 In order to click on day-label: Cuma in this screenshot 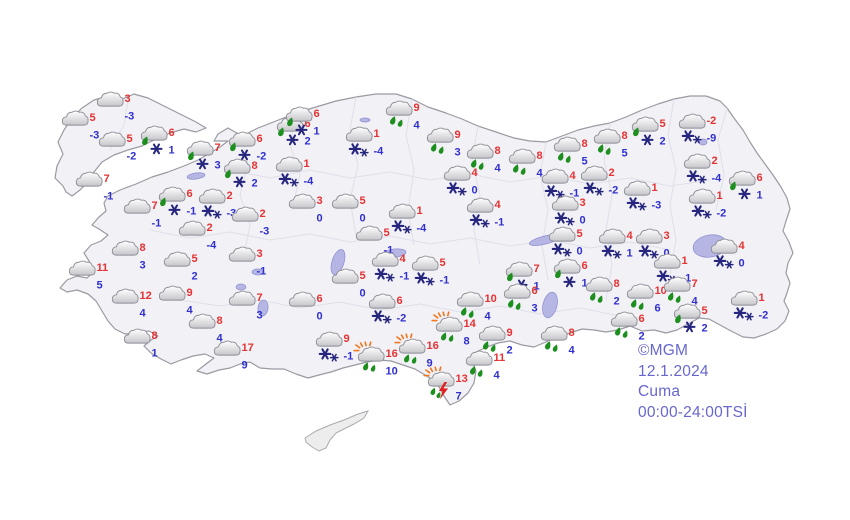, I will do `click(659, 391)`.